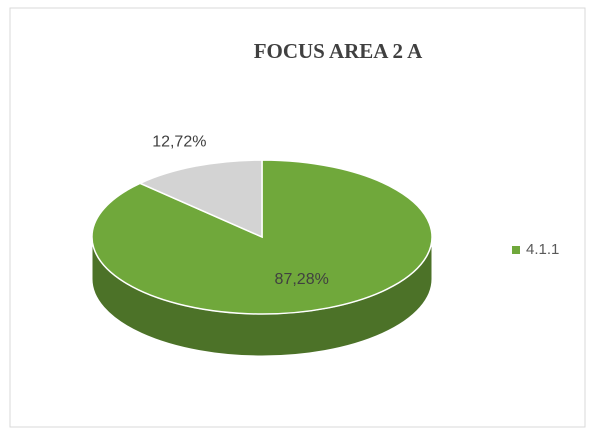 The height and width of the screenshot is (434, 593). I want to click on legend-label: 4.1.1, so click(542, 249).